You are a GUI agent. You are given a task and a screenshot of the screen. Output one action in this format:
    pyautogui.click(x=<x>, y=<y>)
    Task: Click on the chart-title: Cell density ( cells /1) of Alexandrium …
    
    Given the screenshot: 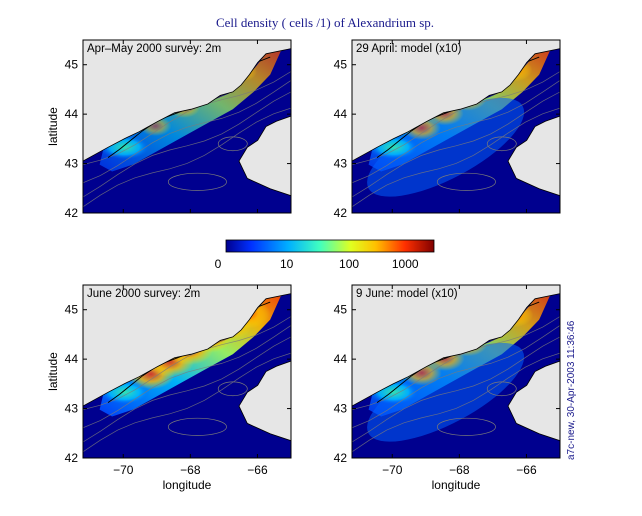 What is the action you would take?
    pyautogui.click(x=325, y=22)
    